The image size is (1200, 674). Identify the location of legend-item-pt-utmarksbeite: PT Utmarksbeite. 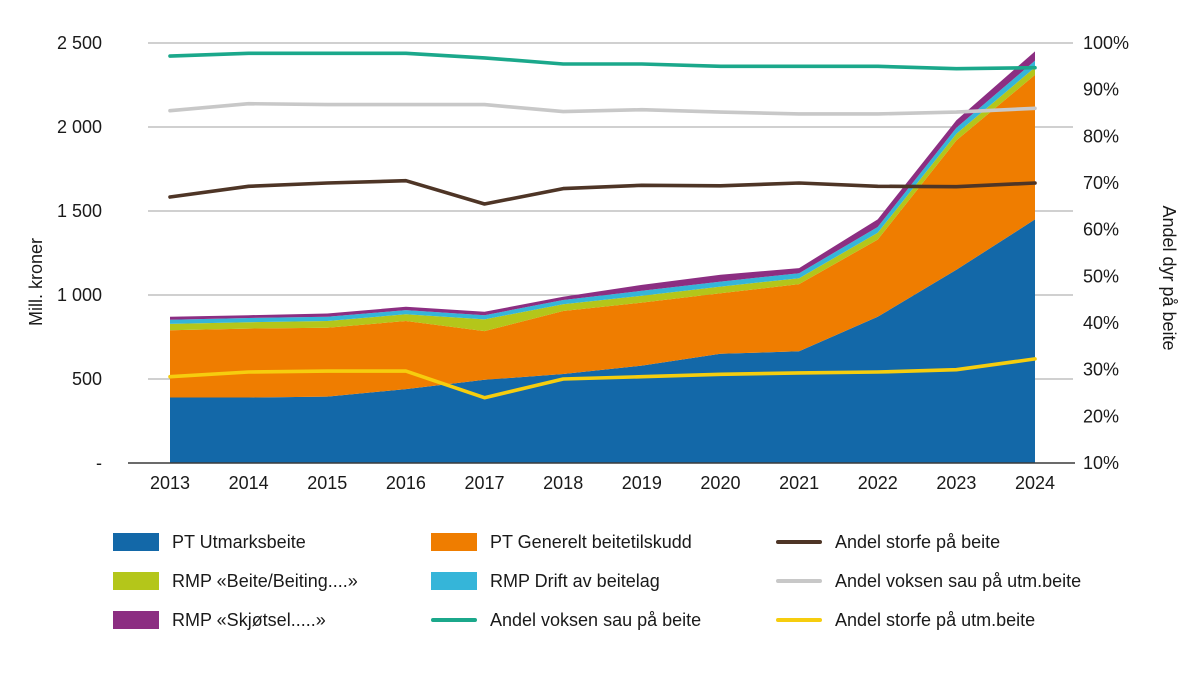
(272, 542).